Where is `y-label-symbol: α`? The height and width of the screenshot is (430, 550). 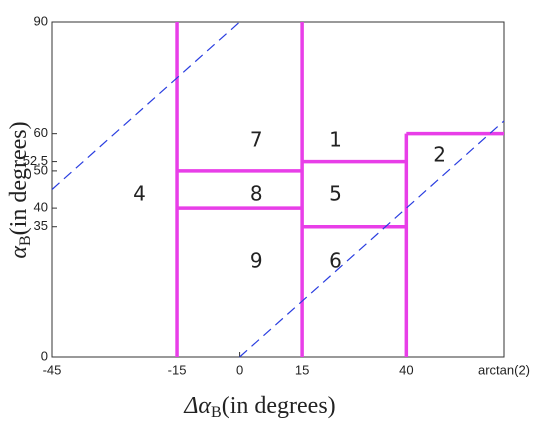
y-label-symbol: α is located at coordinates (19, 252).